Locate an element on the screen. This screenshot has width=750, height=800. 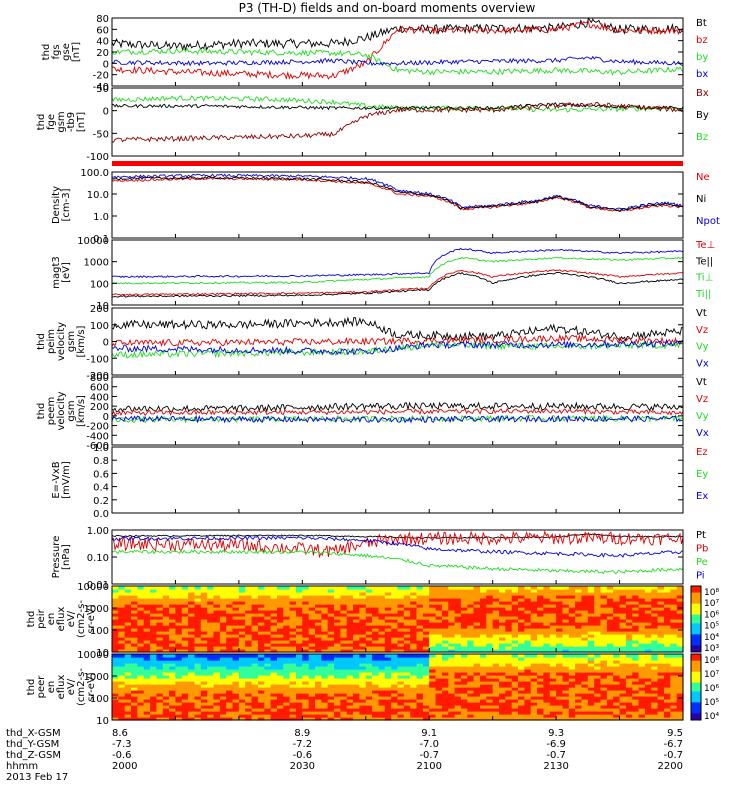
y-axis-label: gsm is located at coordinates (71, 410).